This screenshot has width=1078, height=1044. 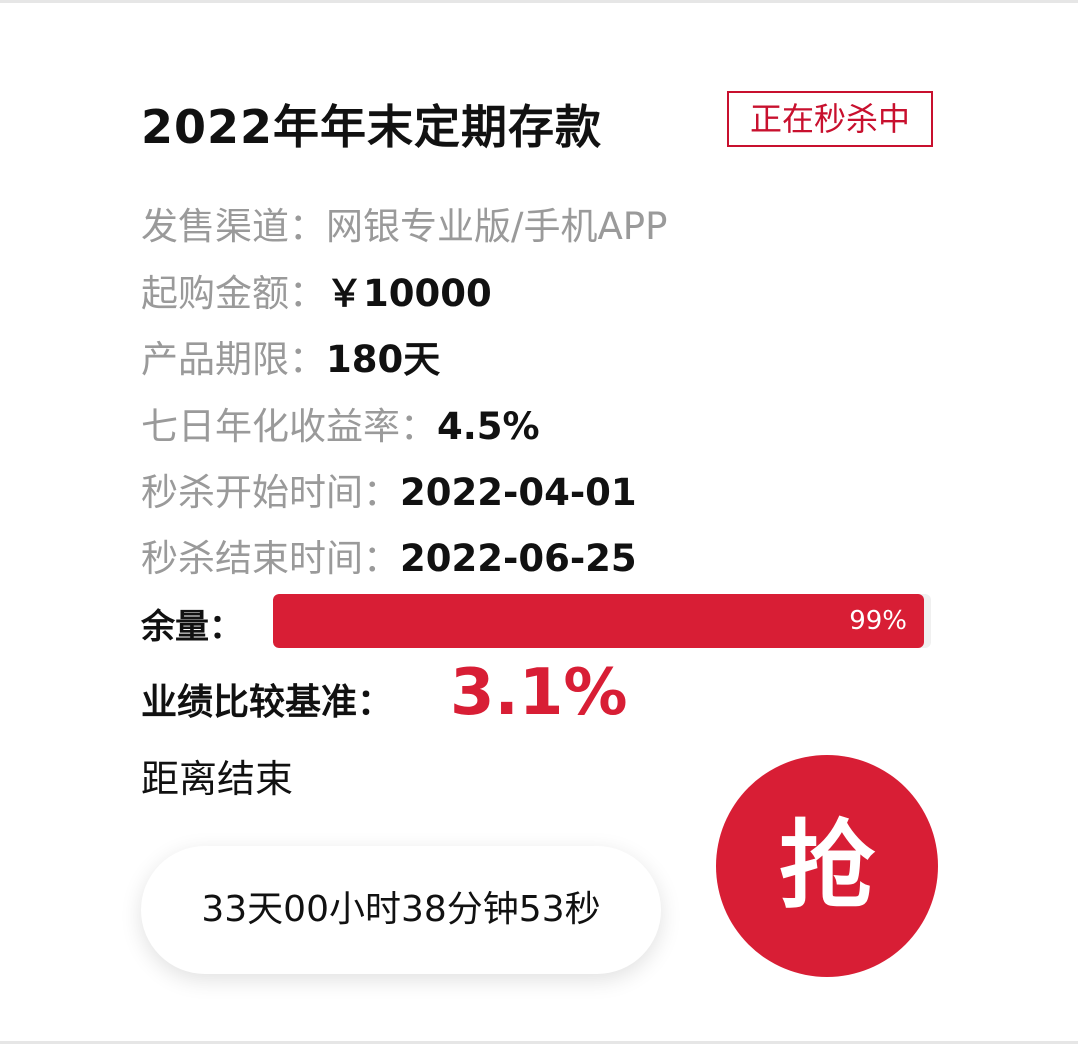 What do you see at coordinates (289, 426) in the screenshot?
I see `detail-label-yield: 七日年化收益率：` at bounding box center [289, 426].